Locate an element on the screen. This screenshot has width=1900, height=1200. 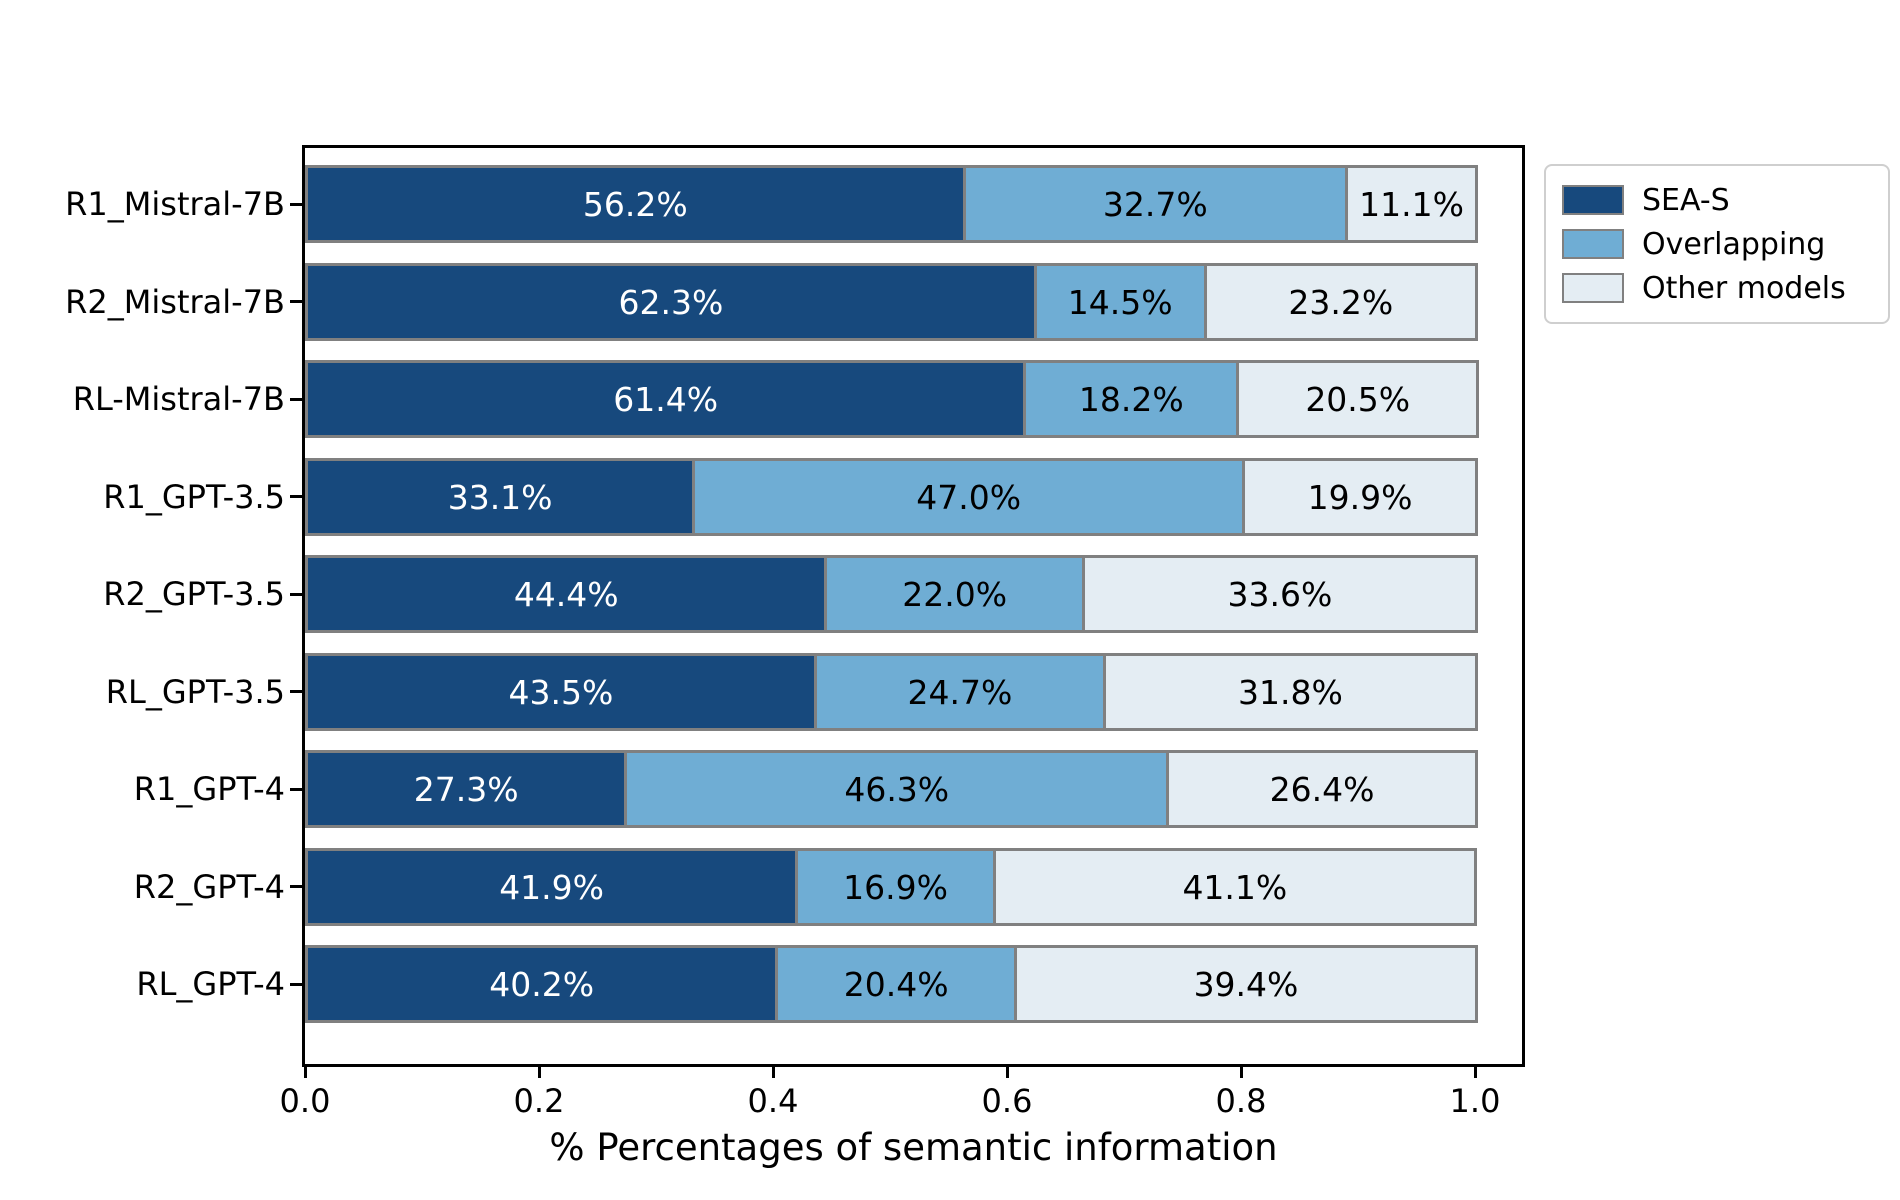
bar-value-label: 18.2% is located at coordinates (1131, 399).